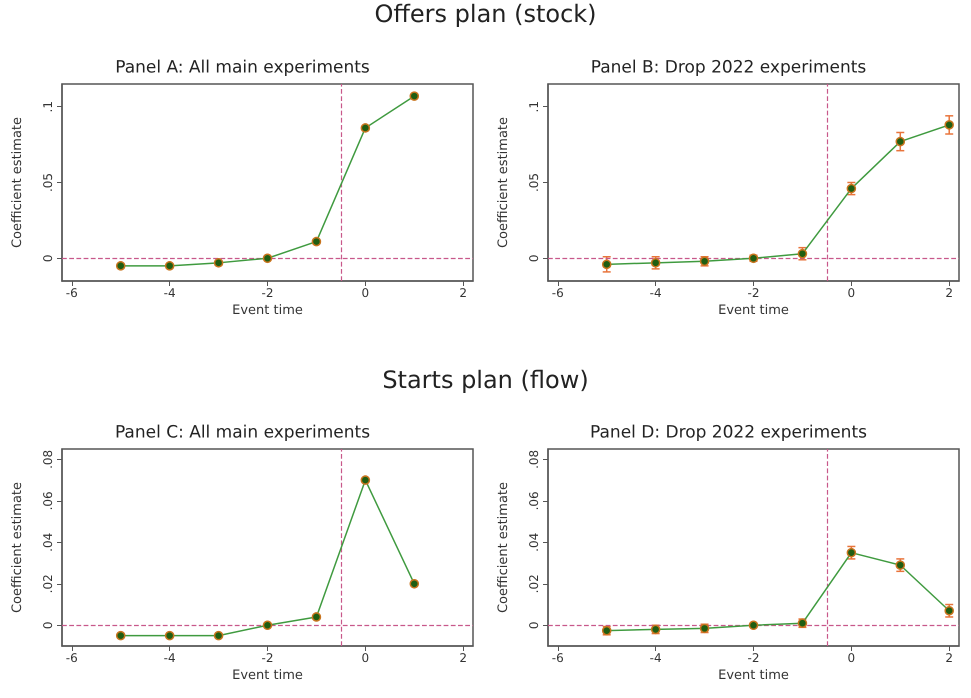 This screenshot has width=971, height=698. I want to click on text: Starts plan (flow), so click(485, 380).